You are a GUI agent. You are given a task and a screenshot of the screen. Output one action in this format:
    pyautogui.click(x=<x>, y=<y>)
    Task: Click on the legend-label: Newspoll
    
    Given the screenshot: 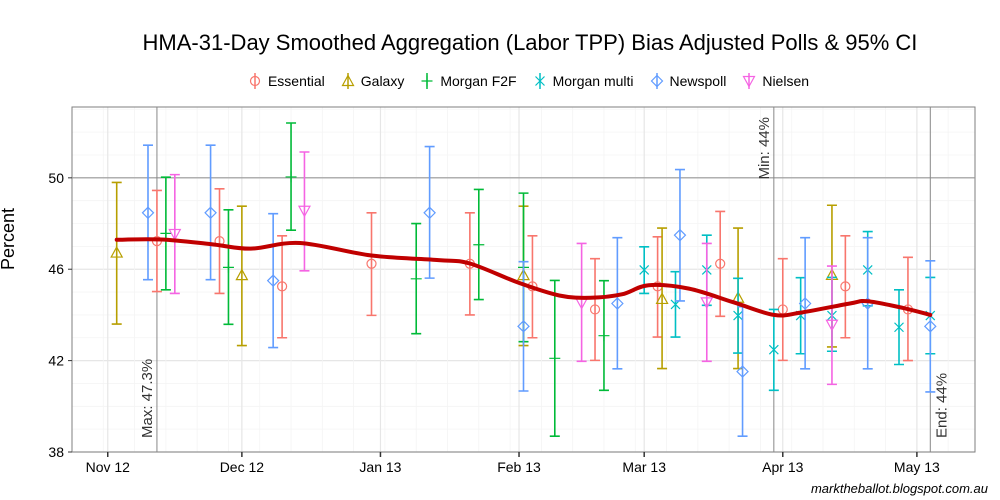 What is the action you would take?
    pyautogui.click(x=698, y=81)
    